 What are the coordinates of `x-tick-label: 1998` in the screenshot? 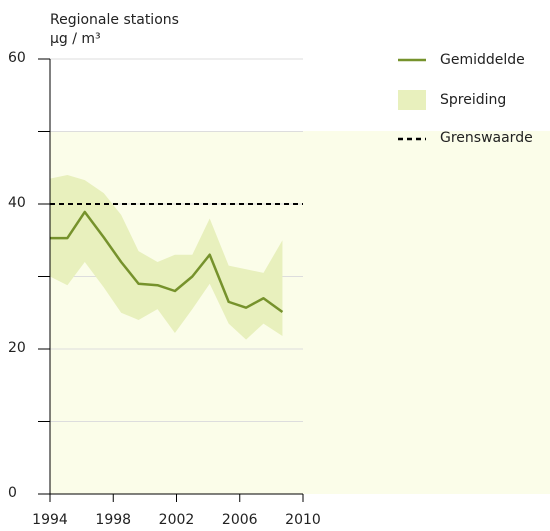 It's located at (113, 520).